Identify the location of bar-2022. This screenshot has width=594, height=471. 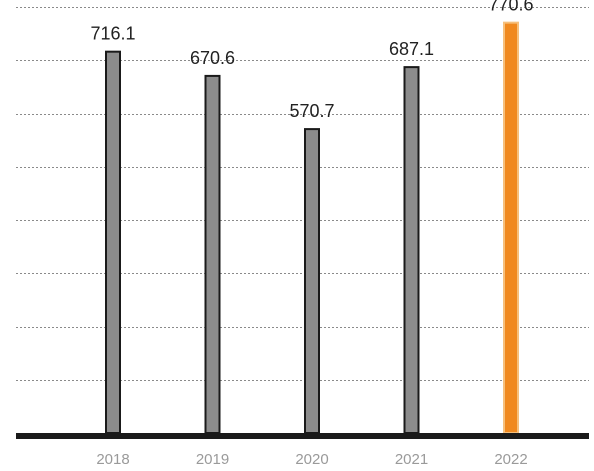
(511, 228).